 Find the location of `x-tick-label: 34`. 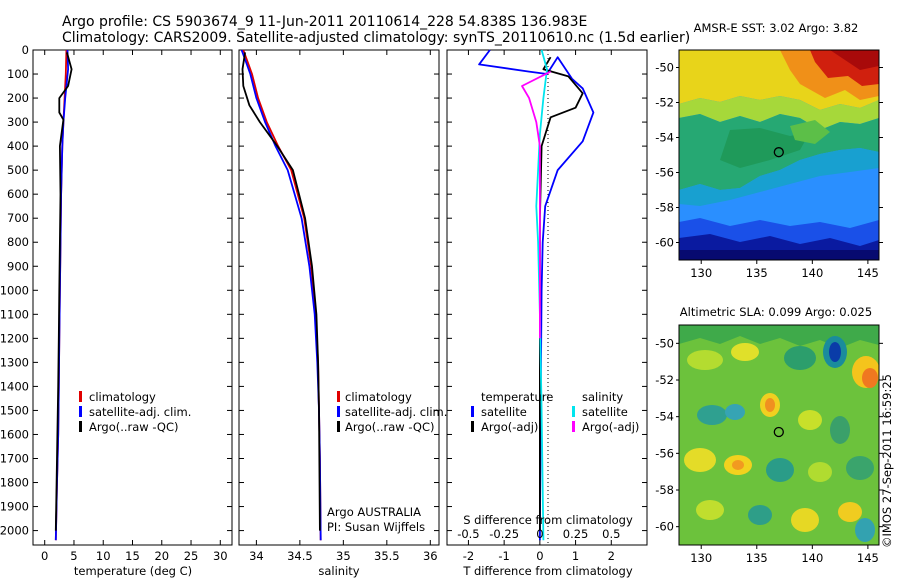

x-tick-label: 34 is located at coordinates (256, 556).